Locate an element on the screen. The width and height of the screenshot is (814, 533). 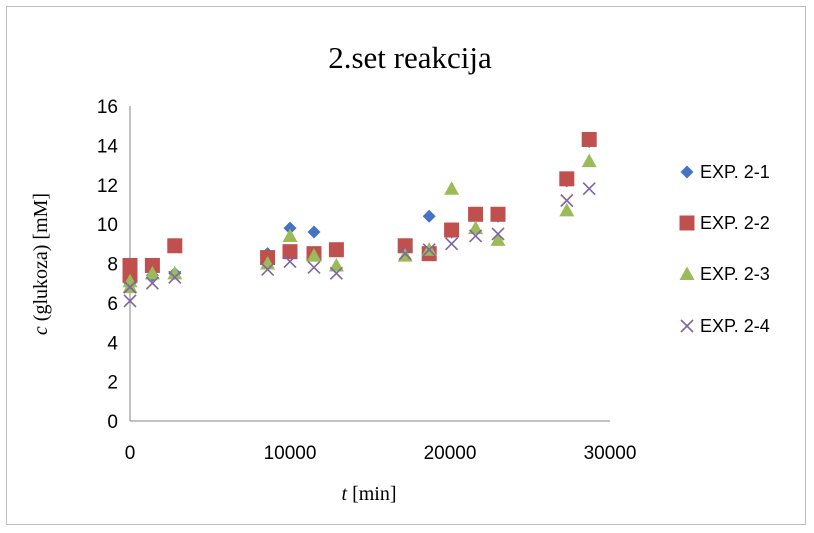
legend: EXP. 2-1 EXP. 2-2 EXP. 2-3 EXP. 2-4 is located at coordinates (724, 249).